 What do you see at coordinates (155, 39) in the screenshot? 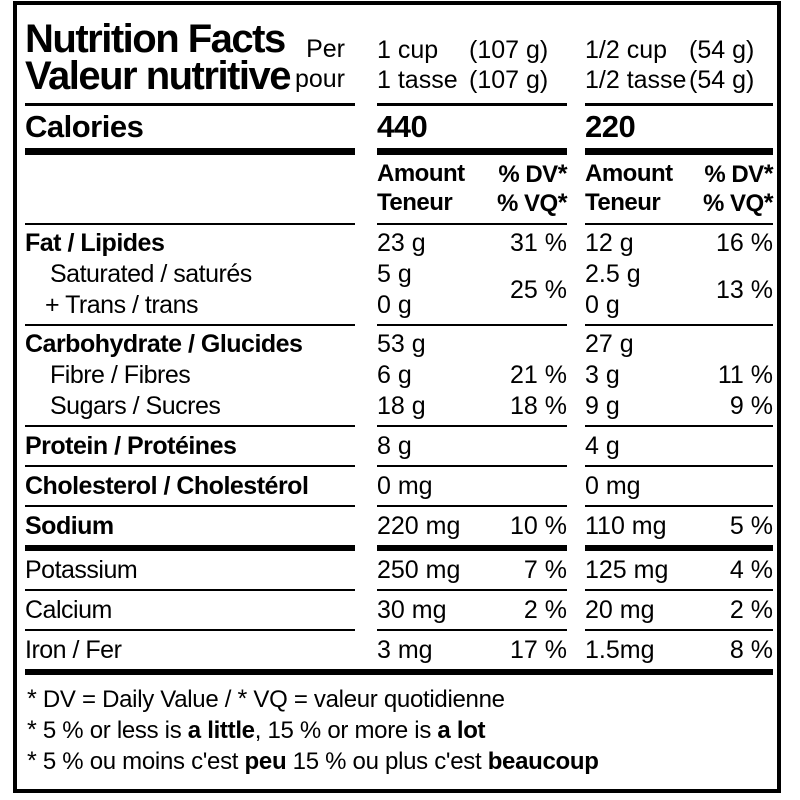
I see `title-en: Nutrition Facts` at bounding box center [155, 39].